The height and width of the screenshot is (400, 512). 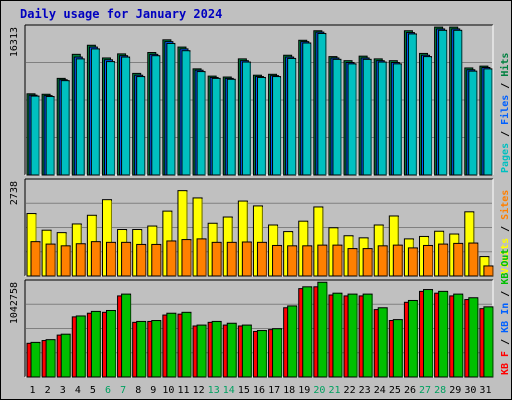 I want to click on x-tick-label: 17, so click(x=274, y=390).